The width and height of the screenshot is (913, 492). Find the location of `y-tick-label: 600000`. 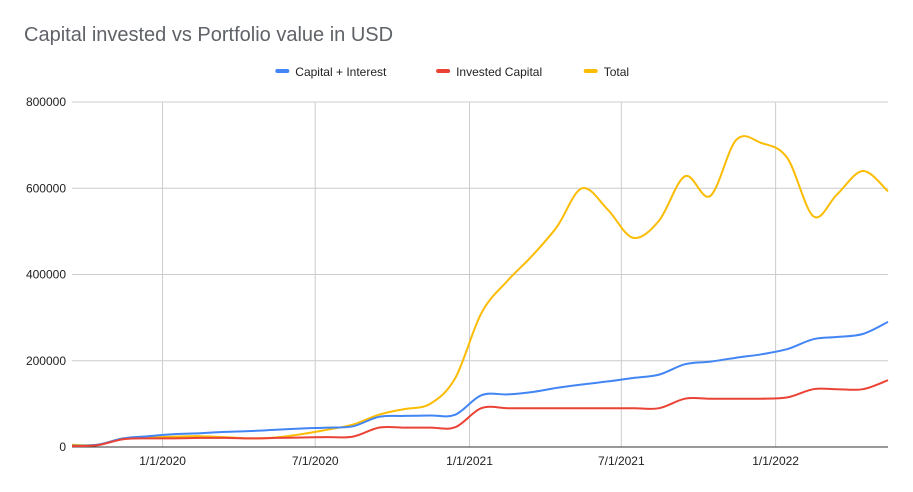

y-tick-label: 600000 is located at coordinates (46, 188).